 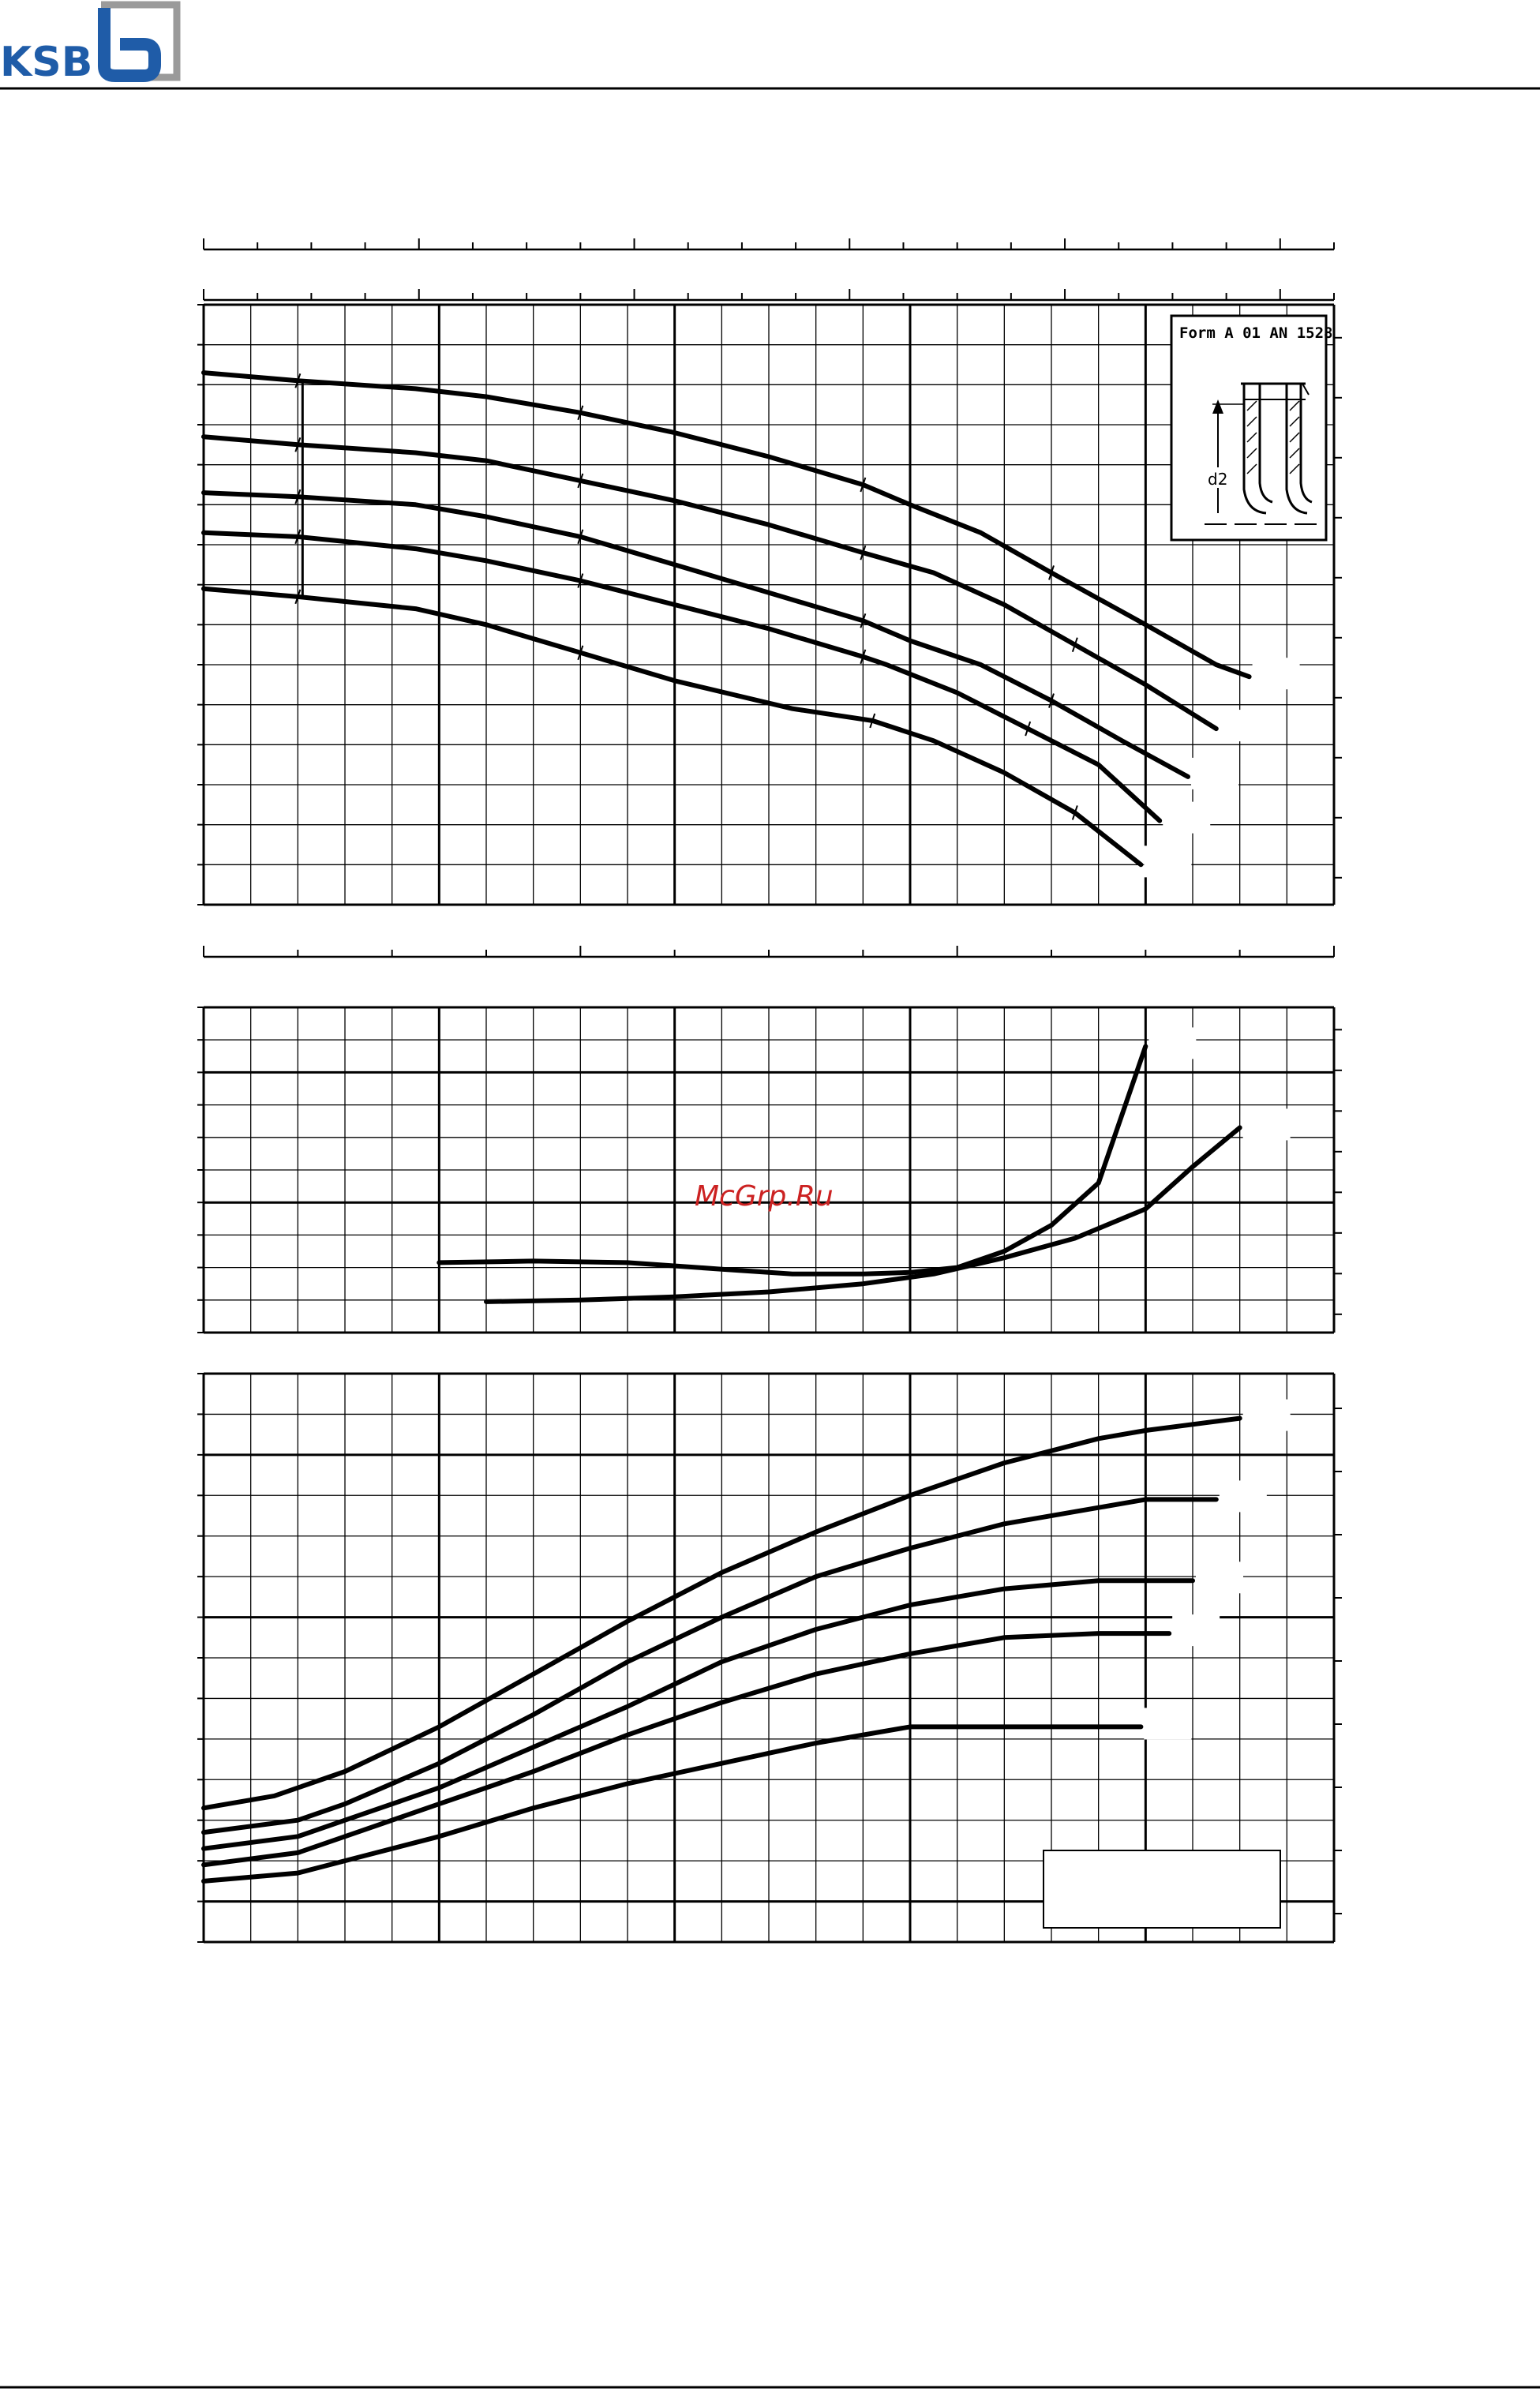 What do you see at coordinates (1162, 1889) in the screenshot?
I see `info-box` at bounding box center [1162, 1889].